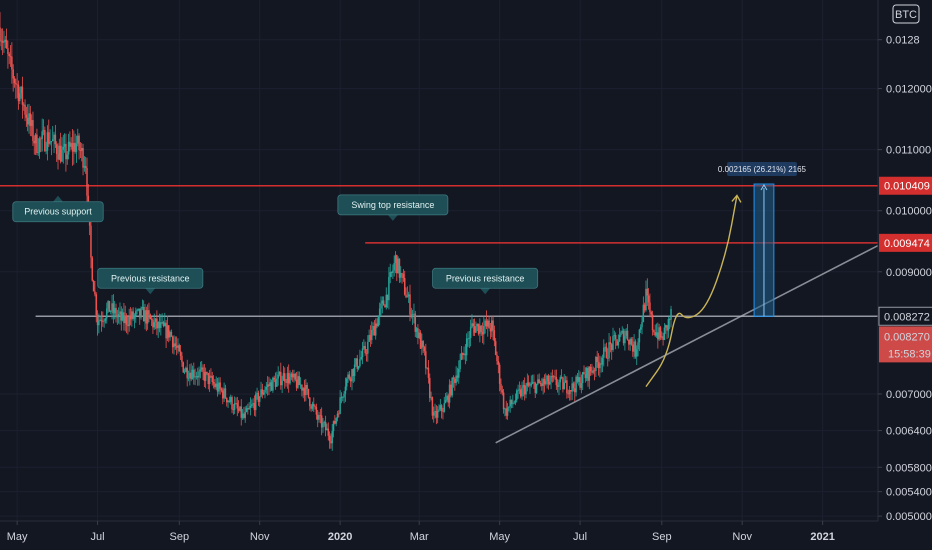 This screenshot has height=550, width=932. Describe the element at coordinates (906, 14) in the screenshot. I see `currency-badge: BTC` at that location.